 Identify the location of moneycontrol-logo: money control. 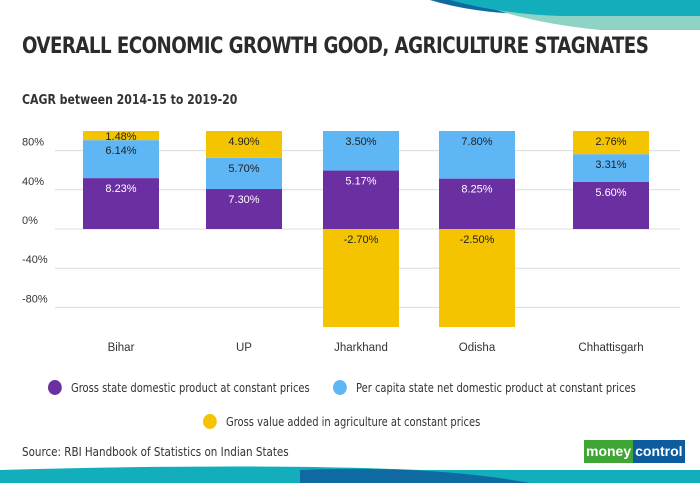
(634, 451).